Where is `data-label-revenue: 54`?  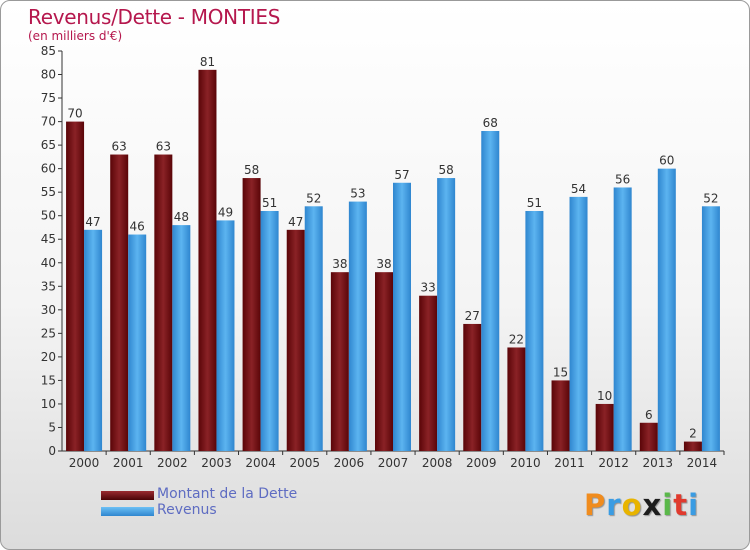 data-label-revenue: 54 is located at coordinates (578, 189).